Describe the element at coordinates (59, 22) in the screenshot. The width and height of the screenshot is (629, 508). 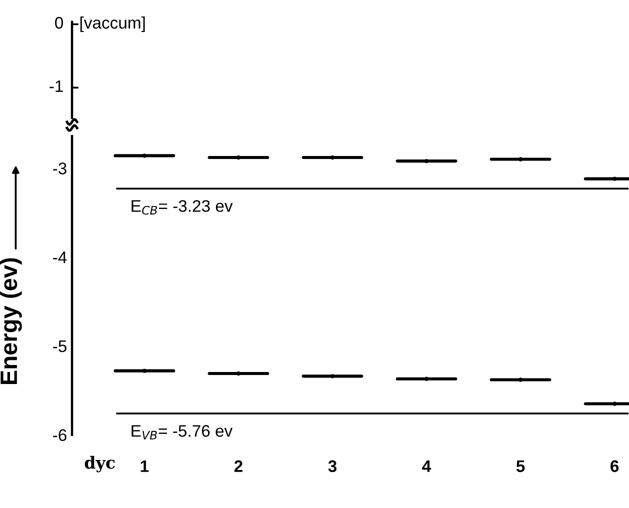
I see `text: 0` at that location.